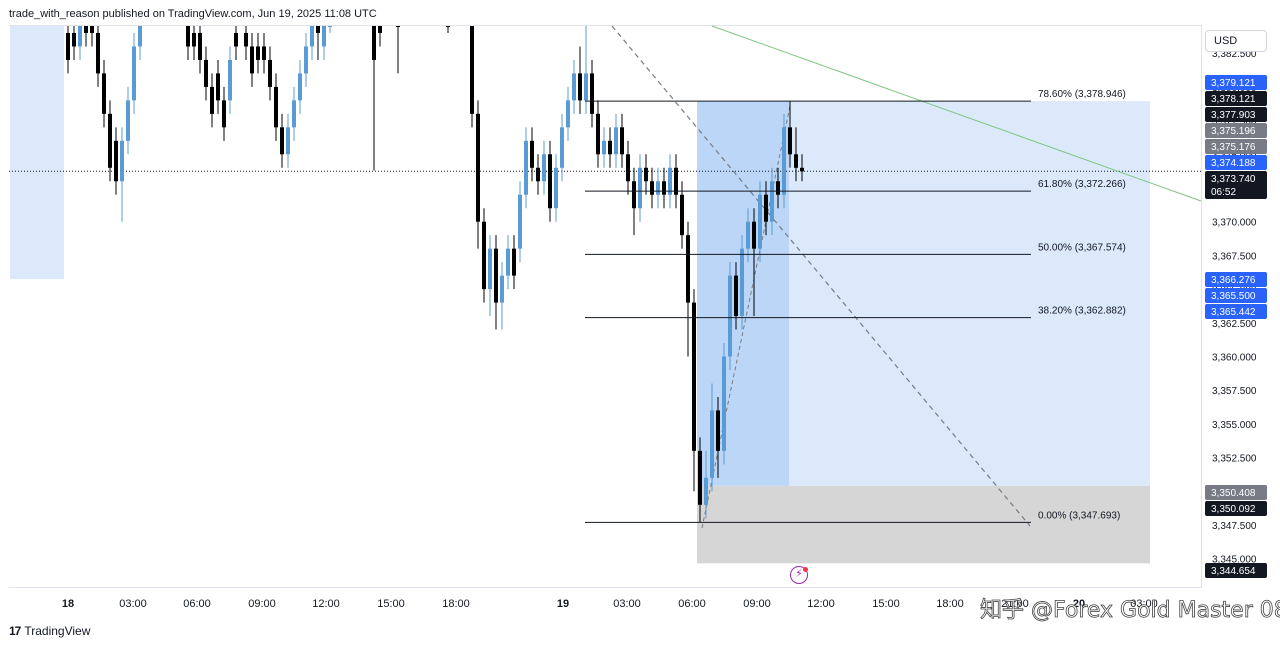 Image resolution: width=1280 pixels, height=648 pixels. I want to click on currency-button: USD, so click(1236, 41).